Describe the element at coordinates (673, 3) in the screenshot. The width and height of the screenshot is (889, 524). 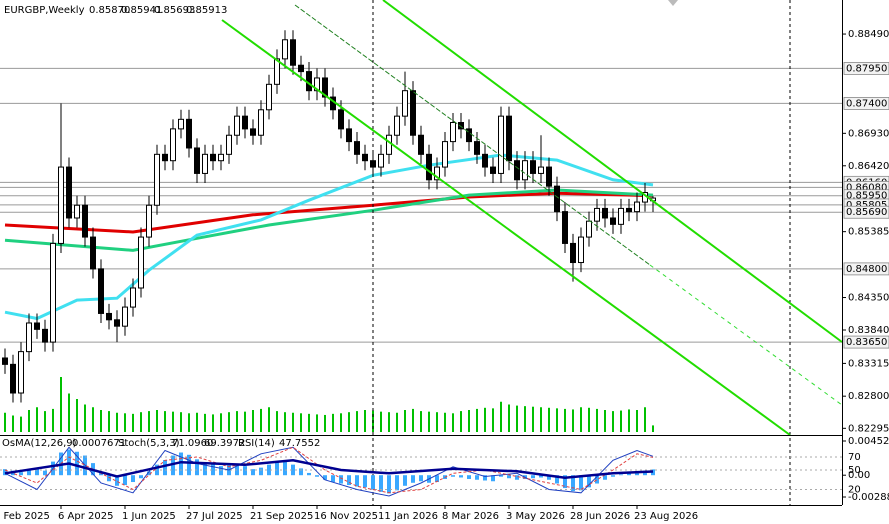
I see `shift-marker` at that location.